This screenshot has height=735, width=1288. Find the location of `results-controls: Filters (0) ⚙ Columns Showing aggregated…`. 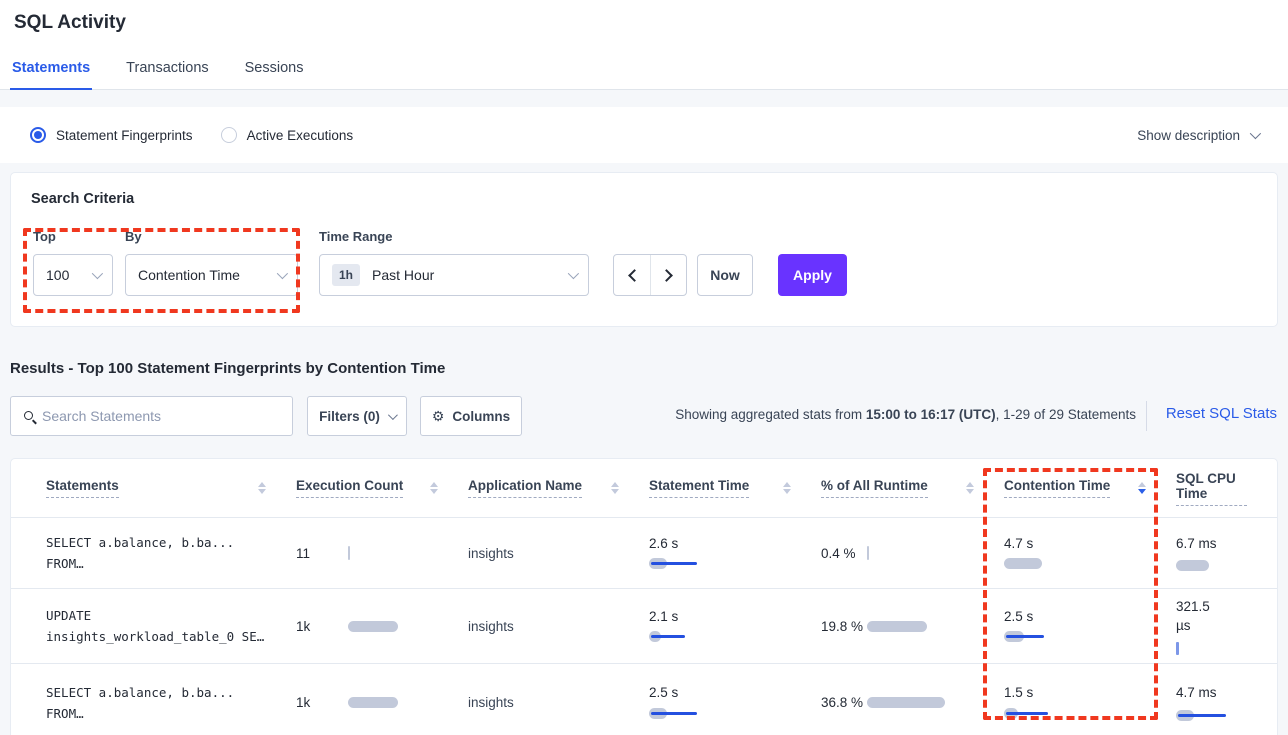

results-controls: Filters (0) ⚙ Columns Showing aggregated… is located at coordinates (644, 416).